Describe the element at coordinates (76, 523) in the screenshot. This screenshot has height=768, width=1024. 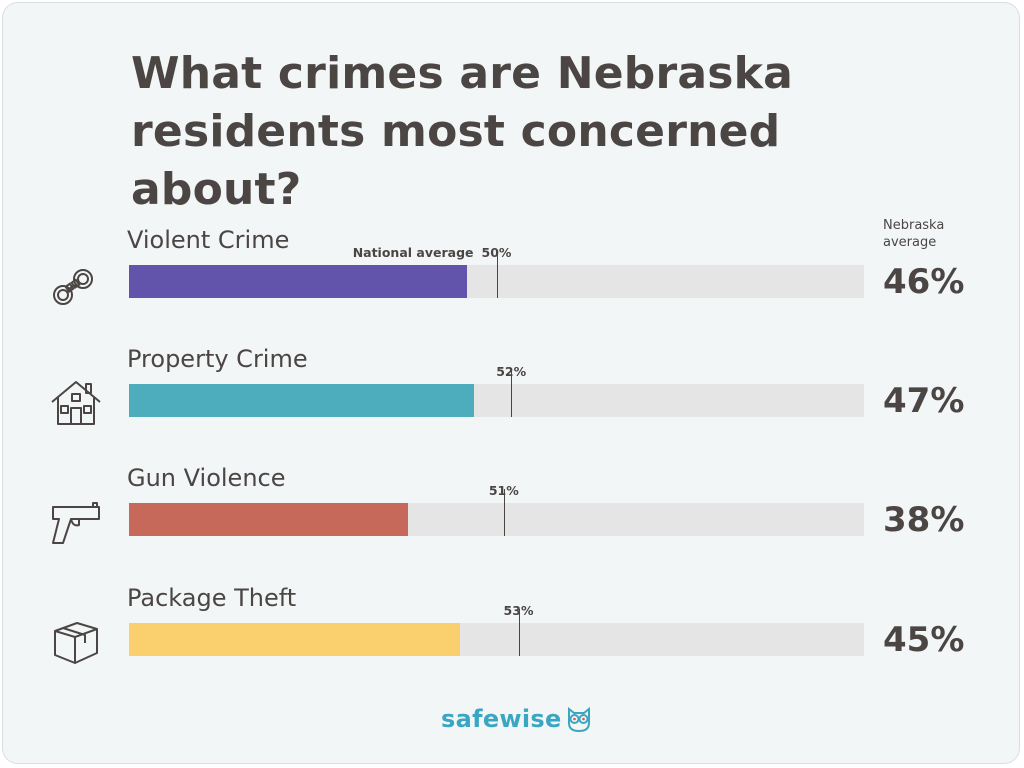
I see `gun-icon` at that location.